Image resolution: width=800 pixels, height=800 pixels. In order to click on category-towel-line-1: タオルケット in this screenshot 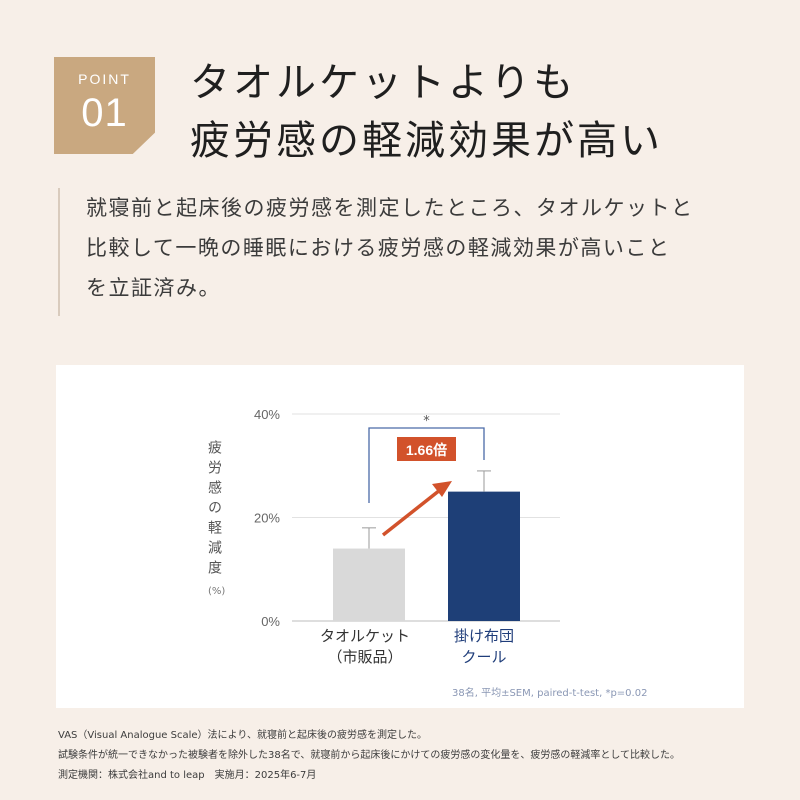, I will do `click(364, 636)`.